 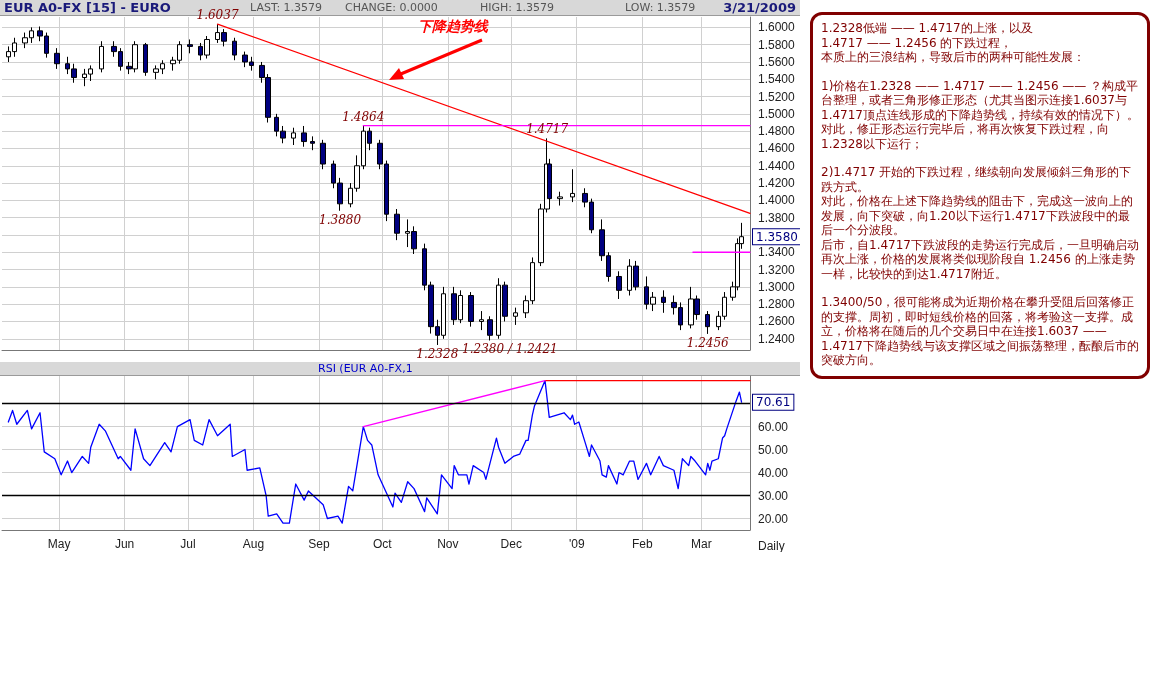 What do you see at coordinates (510, 349) in the screenshot?
I see `annotation: 1.2380 / 1.2421` at bounding box center [510, 349].